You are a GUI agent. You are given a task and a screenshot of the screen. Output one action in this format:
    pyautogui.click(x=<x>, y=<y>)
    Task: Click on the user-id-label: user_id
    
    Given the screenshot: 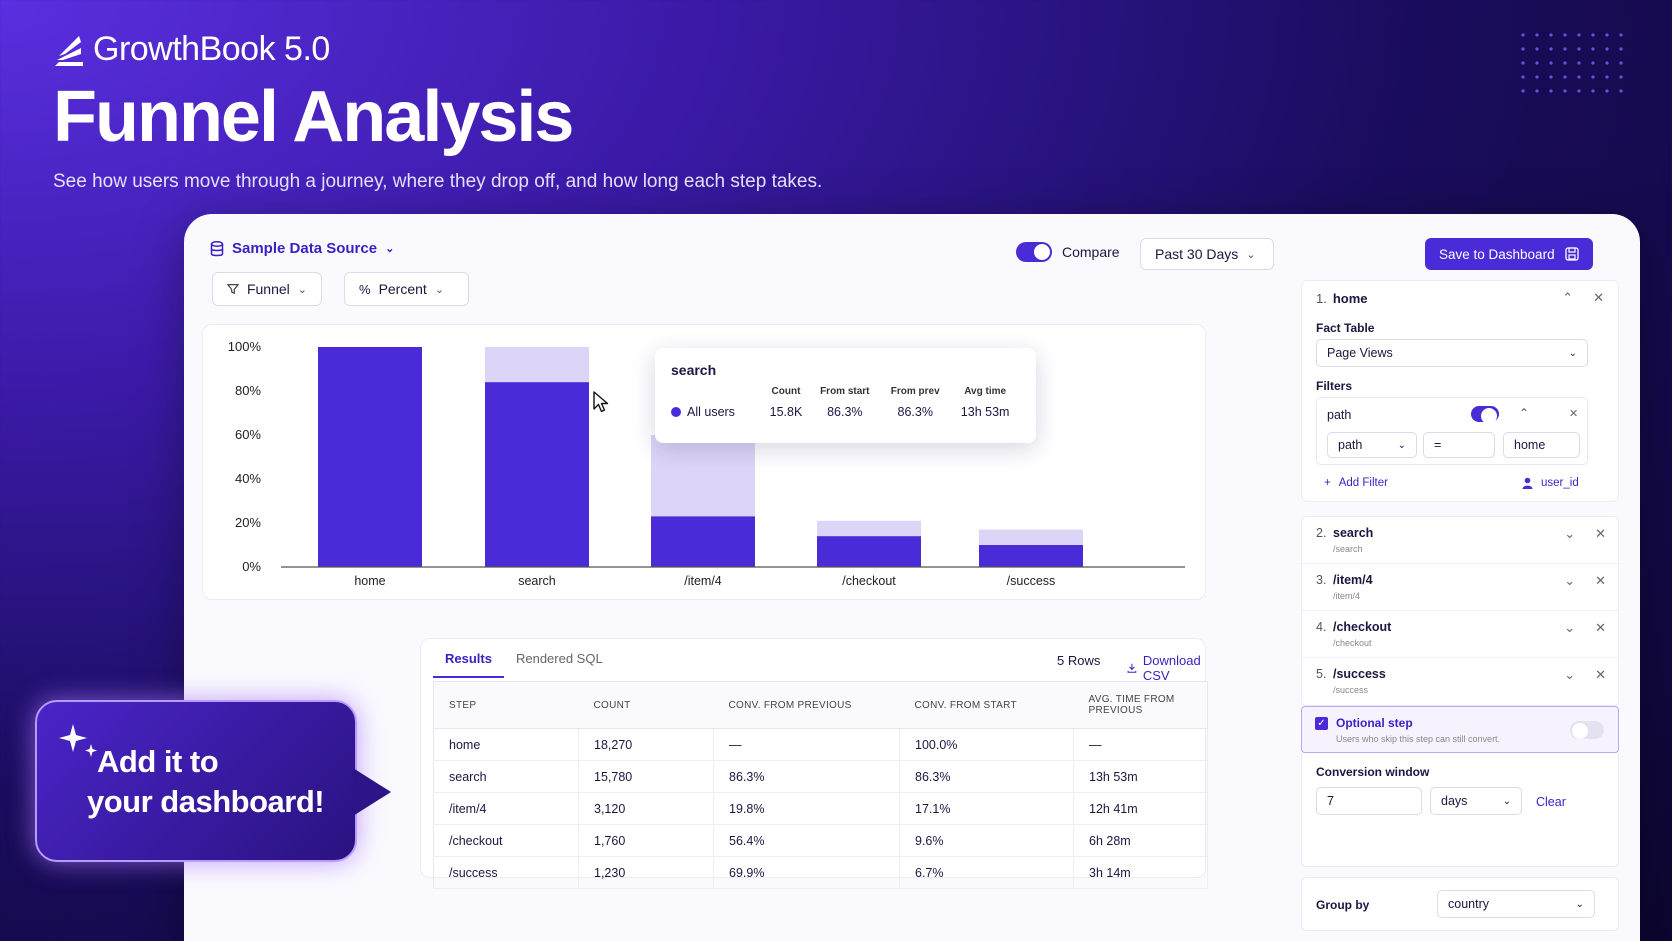 What is the action you would take?
    pyautogui.click(x=1560, y=483)
    